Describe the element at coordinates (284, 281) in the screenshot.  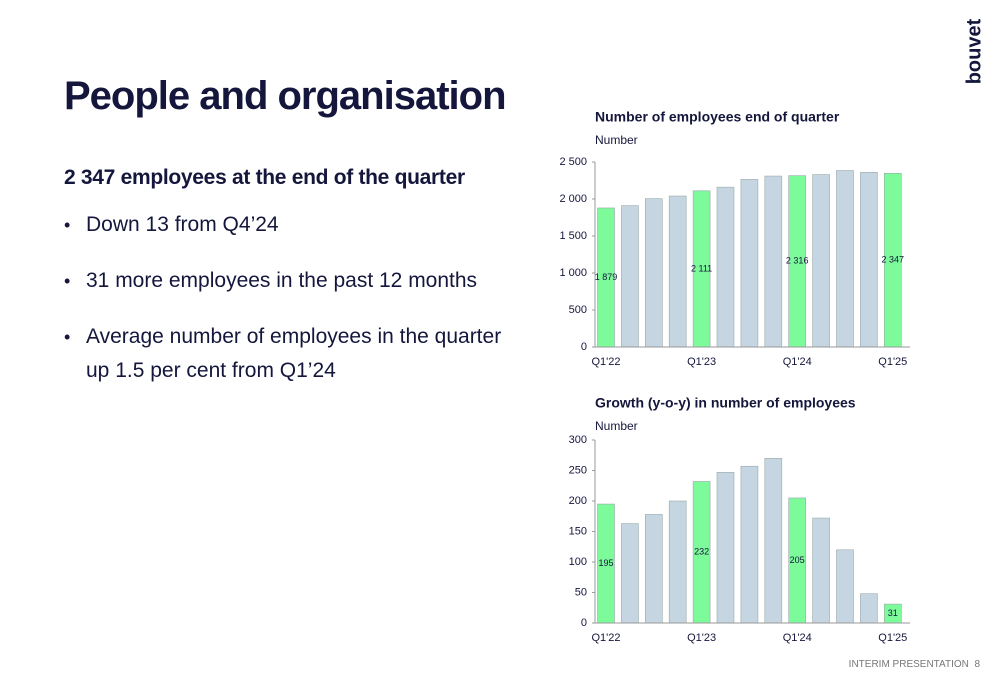
I see `bullet: 31 more employees in the past 12 months` at that location.